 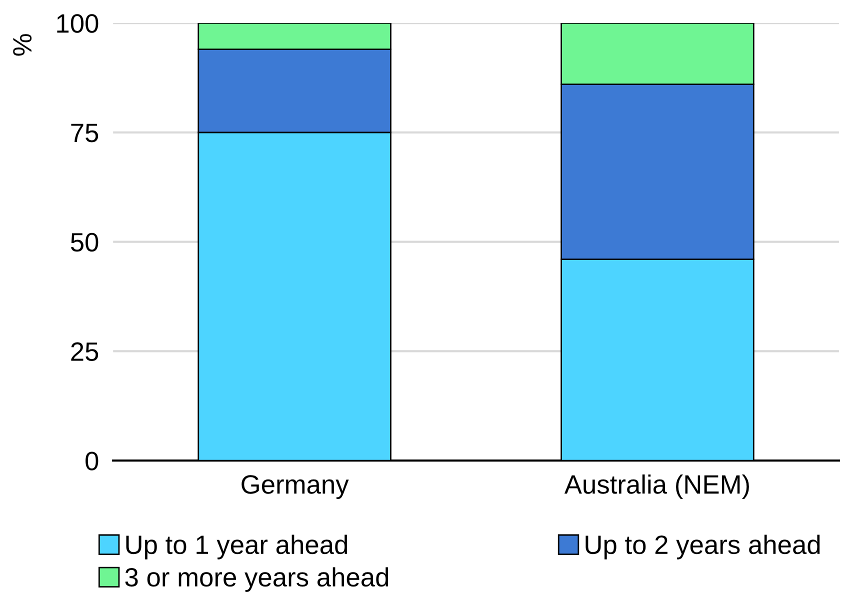 What do you see at coordinates (84, 351) in the screenshot?
I see `y-tick-label: 25` at bounding box center [84, 351].